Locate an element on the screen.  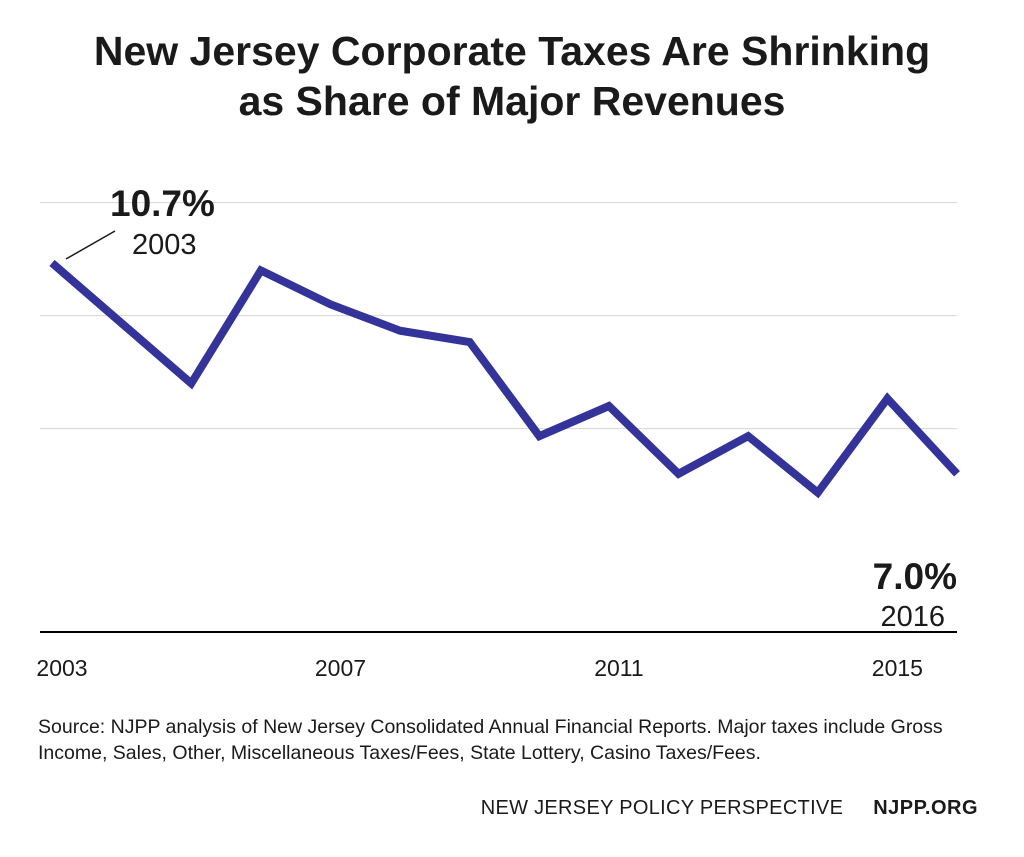
annotation-start-year: 2003 is located at coordinates (164, 245).